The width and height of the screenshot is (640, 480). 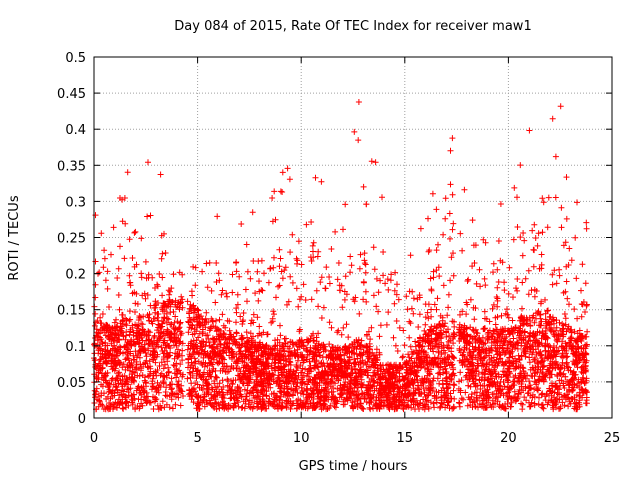 What do you see at coordinates (82, 419) in the screenshot?
I see `y-tick-label: 0` at bounding box center [82, 419].